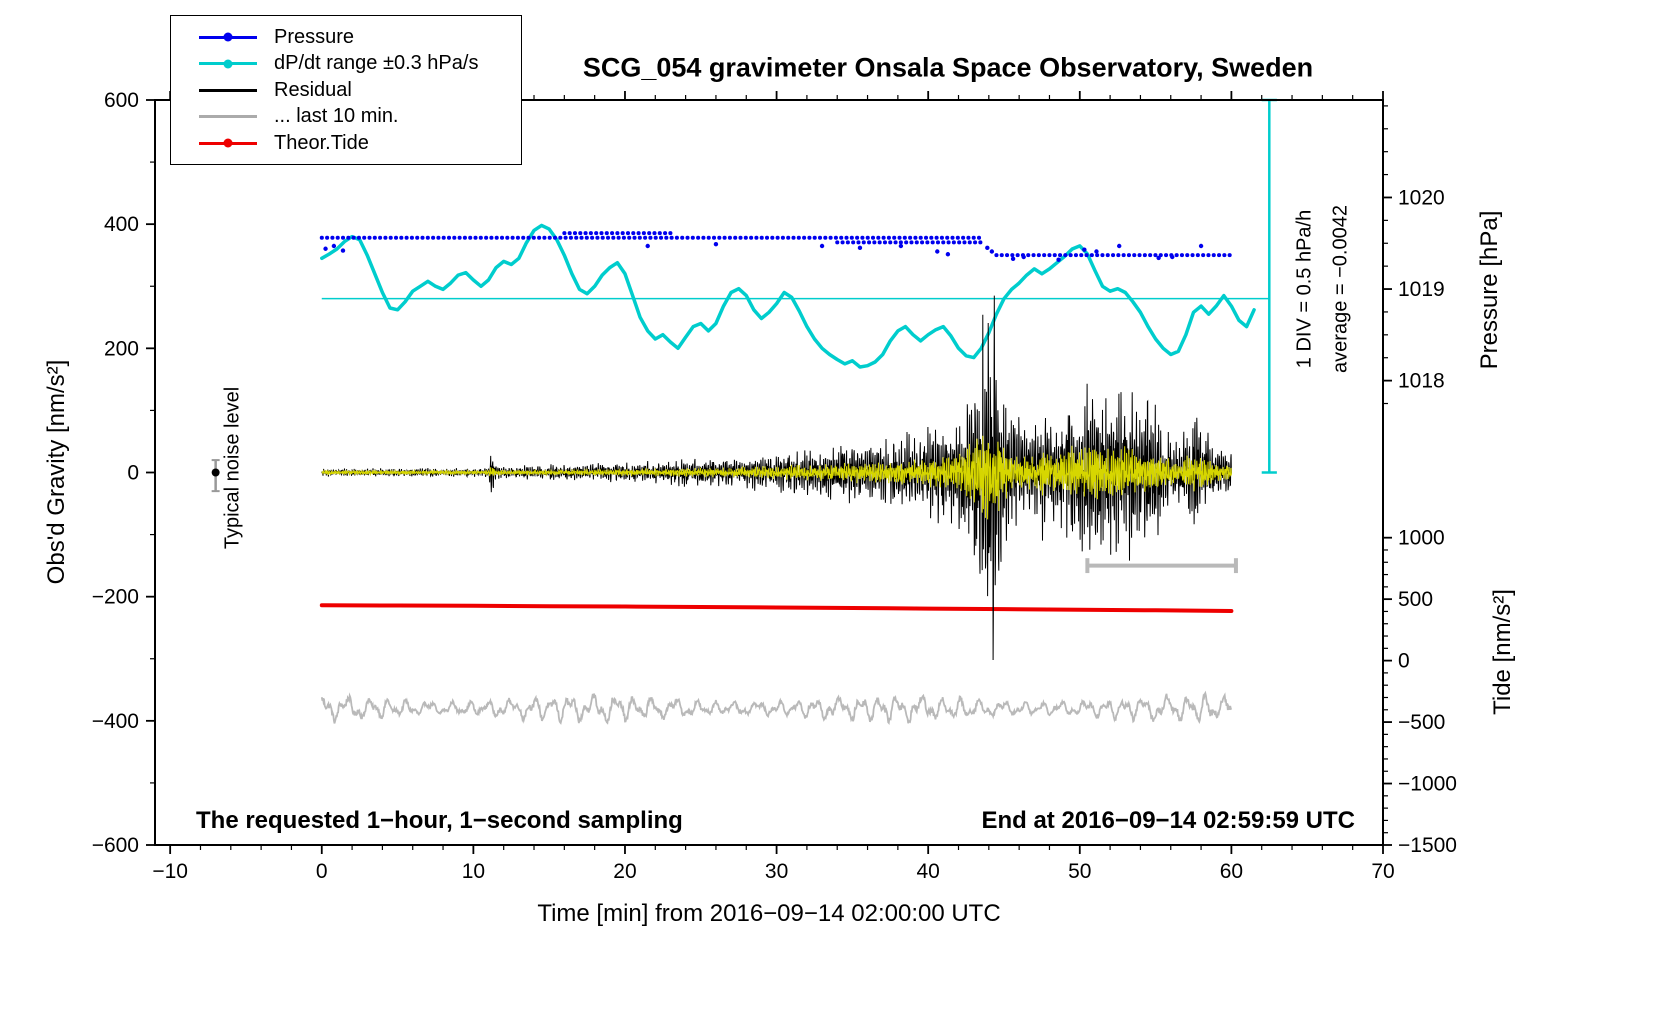  I want to click on y-axis-label-left: Obs'd Gravity [nm/s²], so click(56, 472).